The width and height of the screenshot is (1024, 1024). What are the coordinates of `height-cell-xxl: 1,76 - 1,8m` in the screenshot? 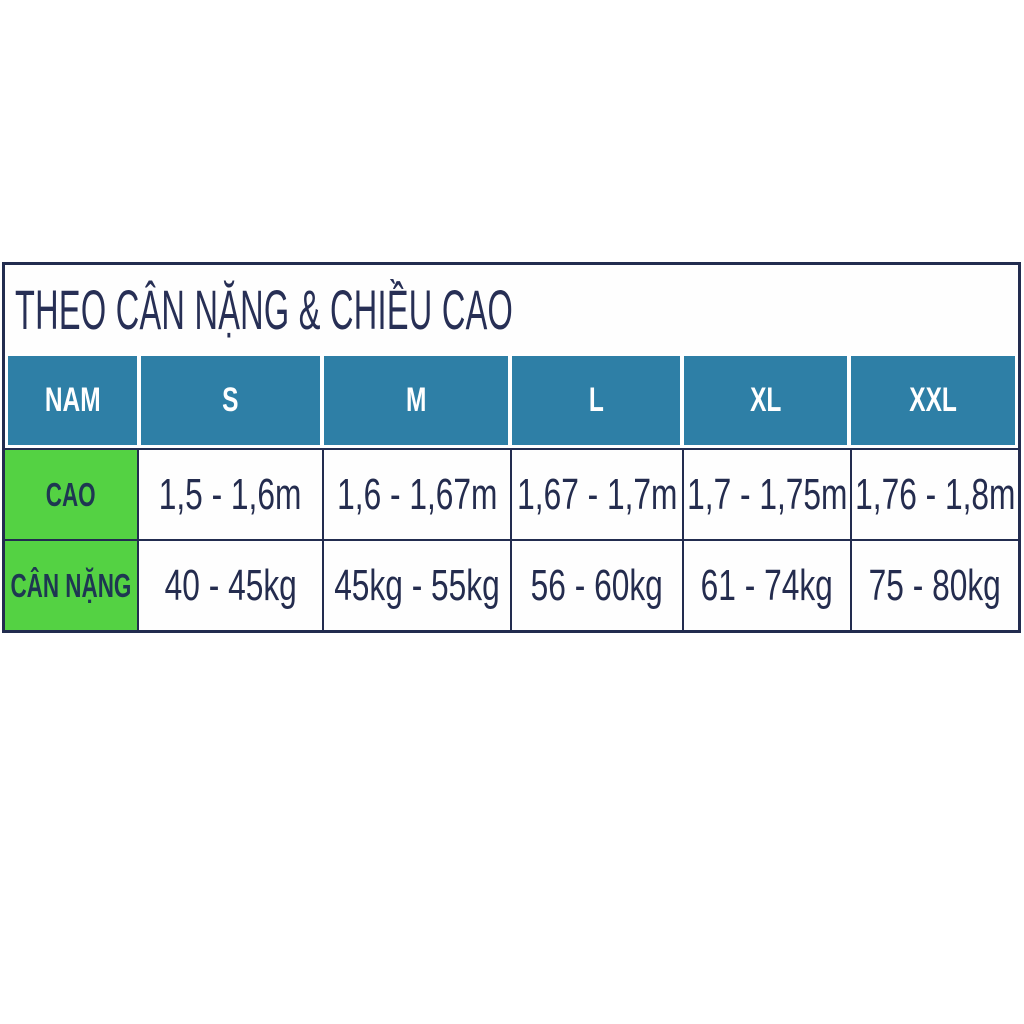 It's located at (933, 494).